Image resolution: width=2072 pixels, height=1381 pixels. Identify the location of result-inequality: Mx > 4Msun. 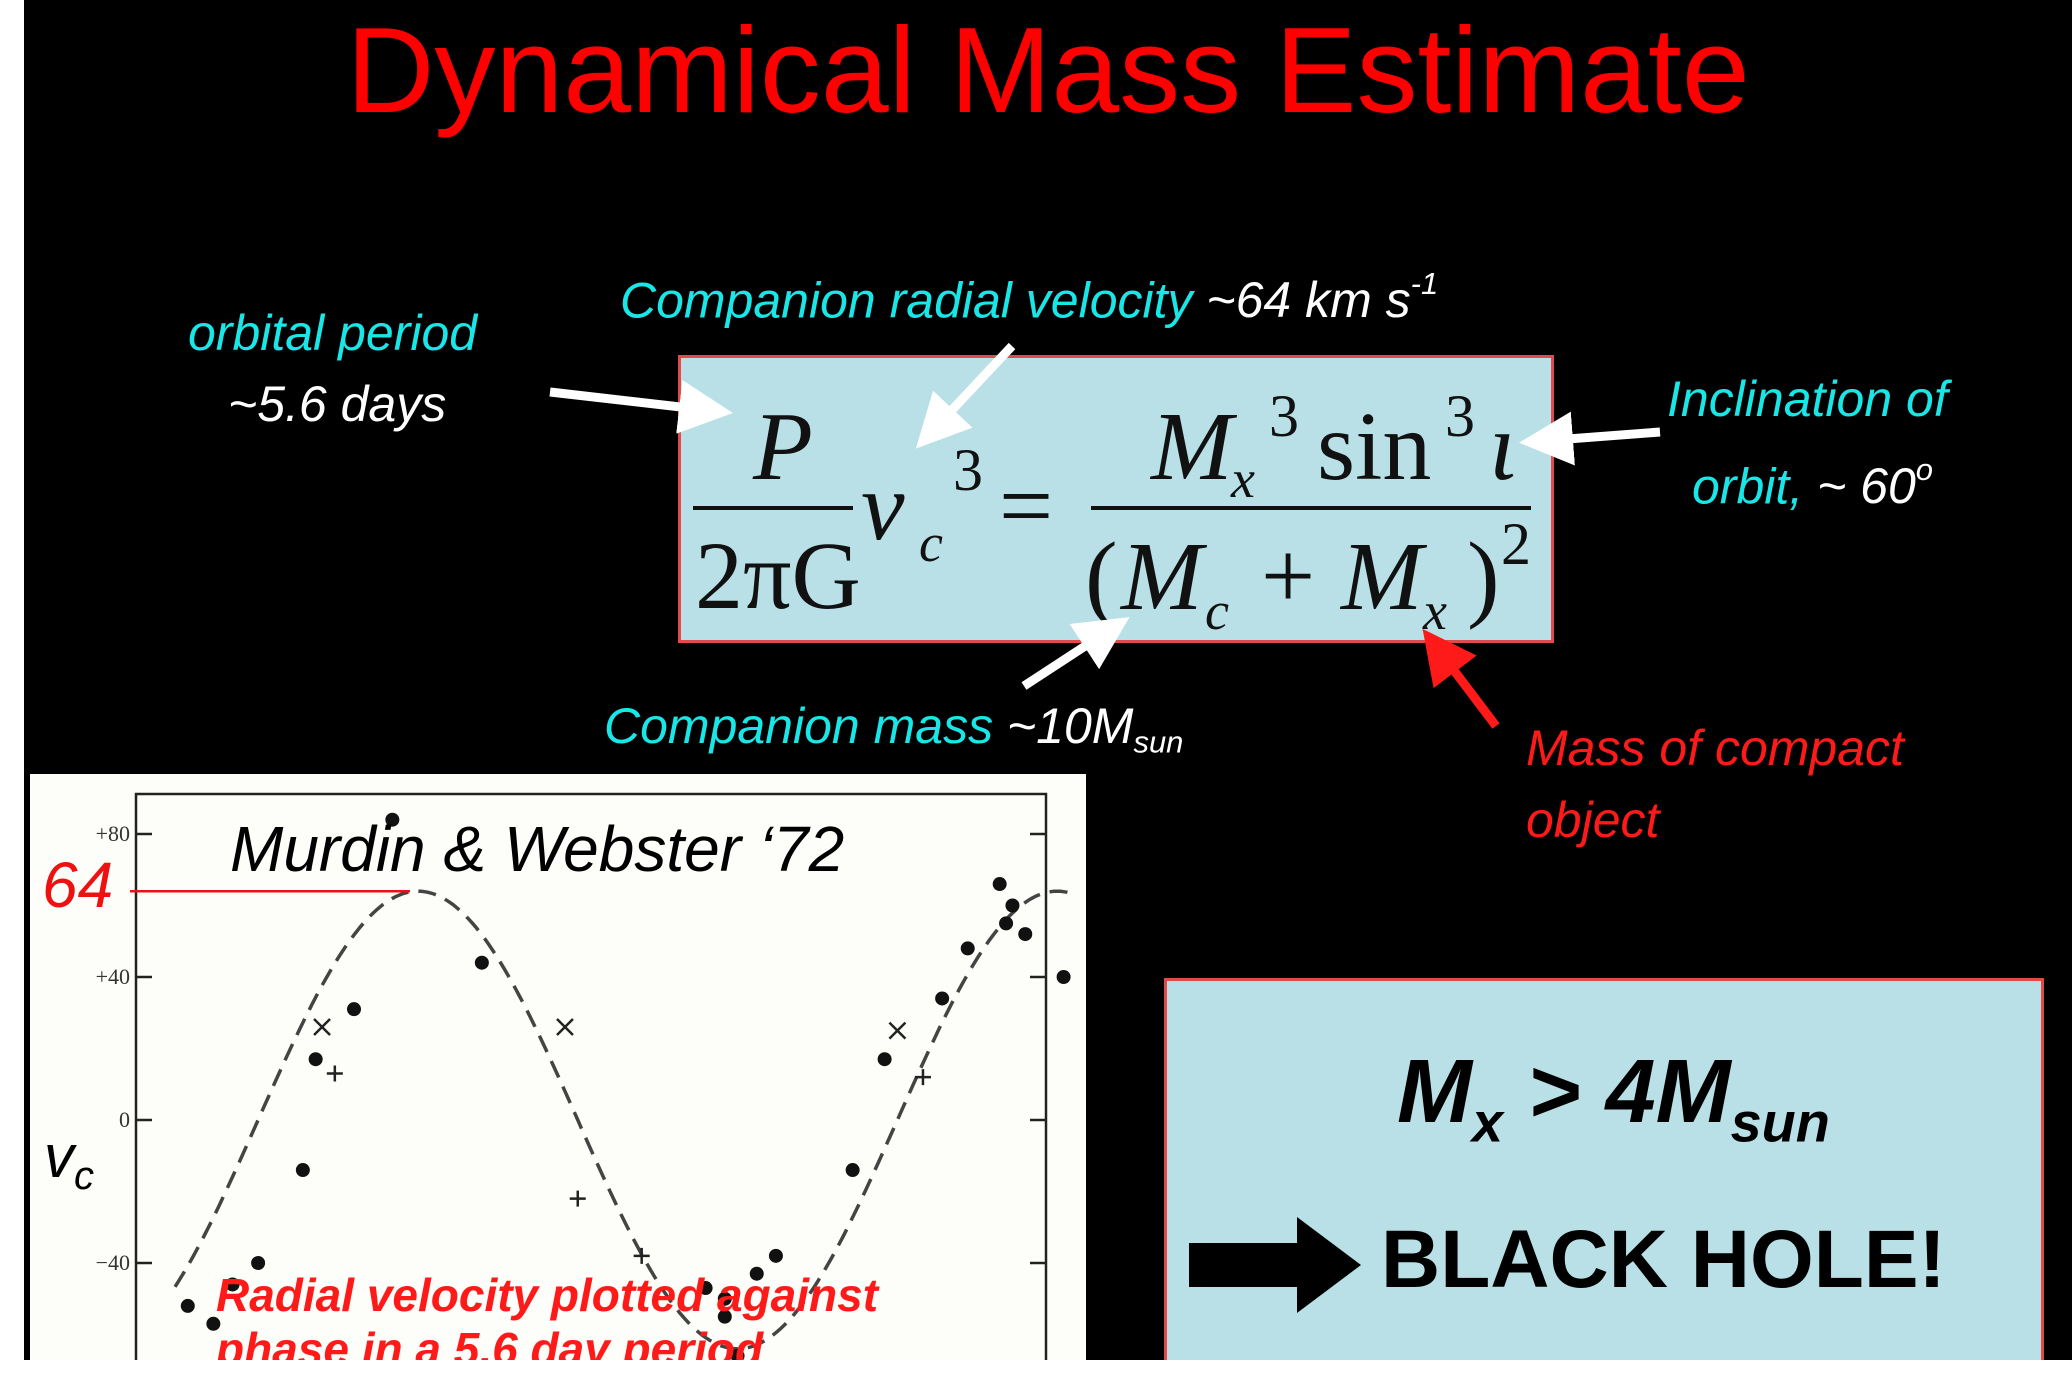
(1613, 1098).